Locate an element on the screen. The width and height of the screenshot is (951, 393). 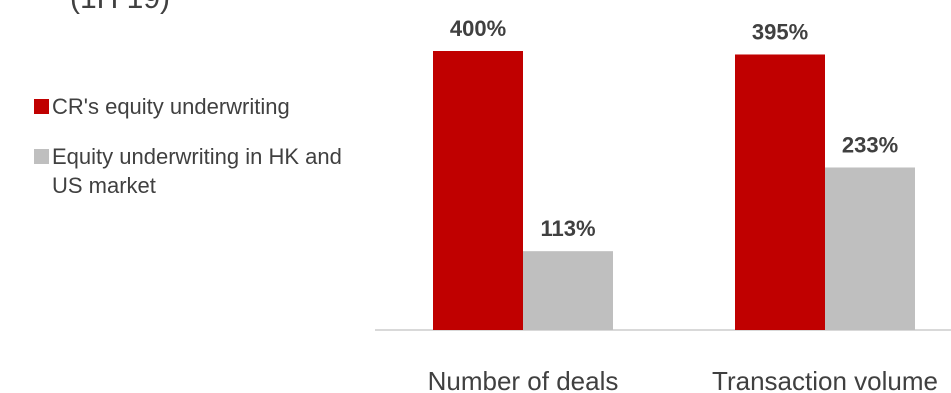
data-label-market-0: 113% is located at coordinates (567, 228).